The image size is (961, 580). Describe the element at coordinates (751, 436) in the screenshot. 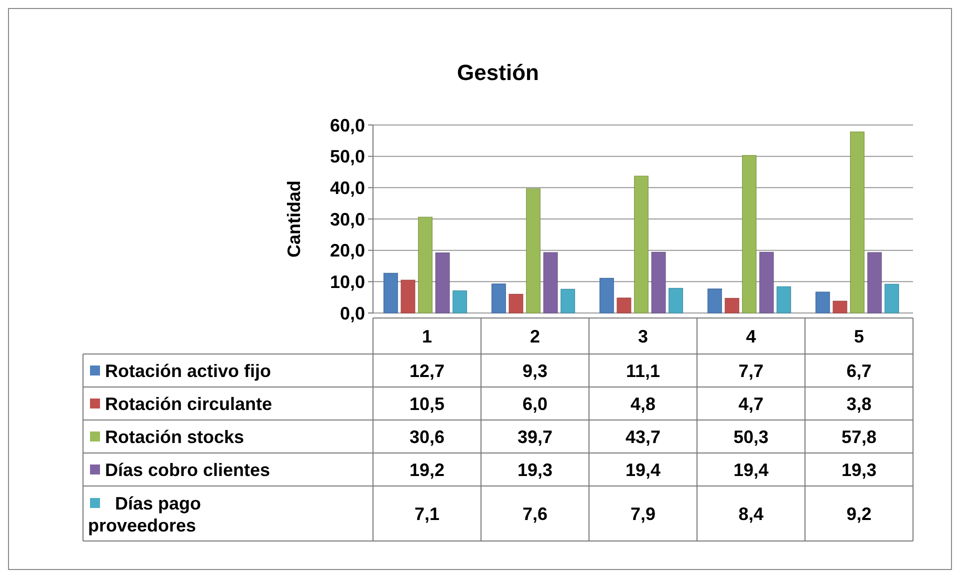

I see `data-label: 50,3` at that location.